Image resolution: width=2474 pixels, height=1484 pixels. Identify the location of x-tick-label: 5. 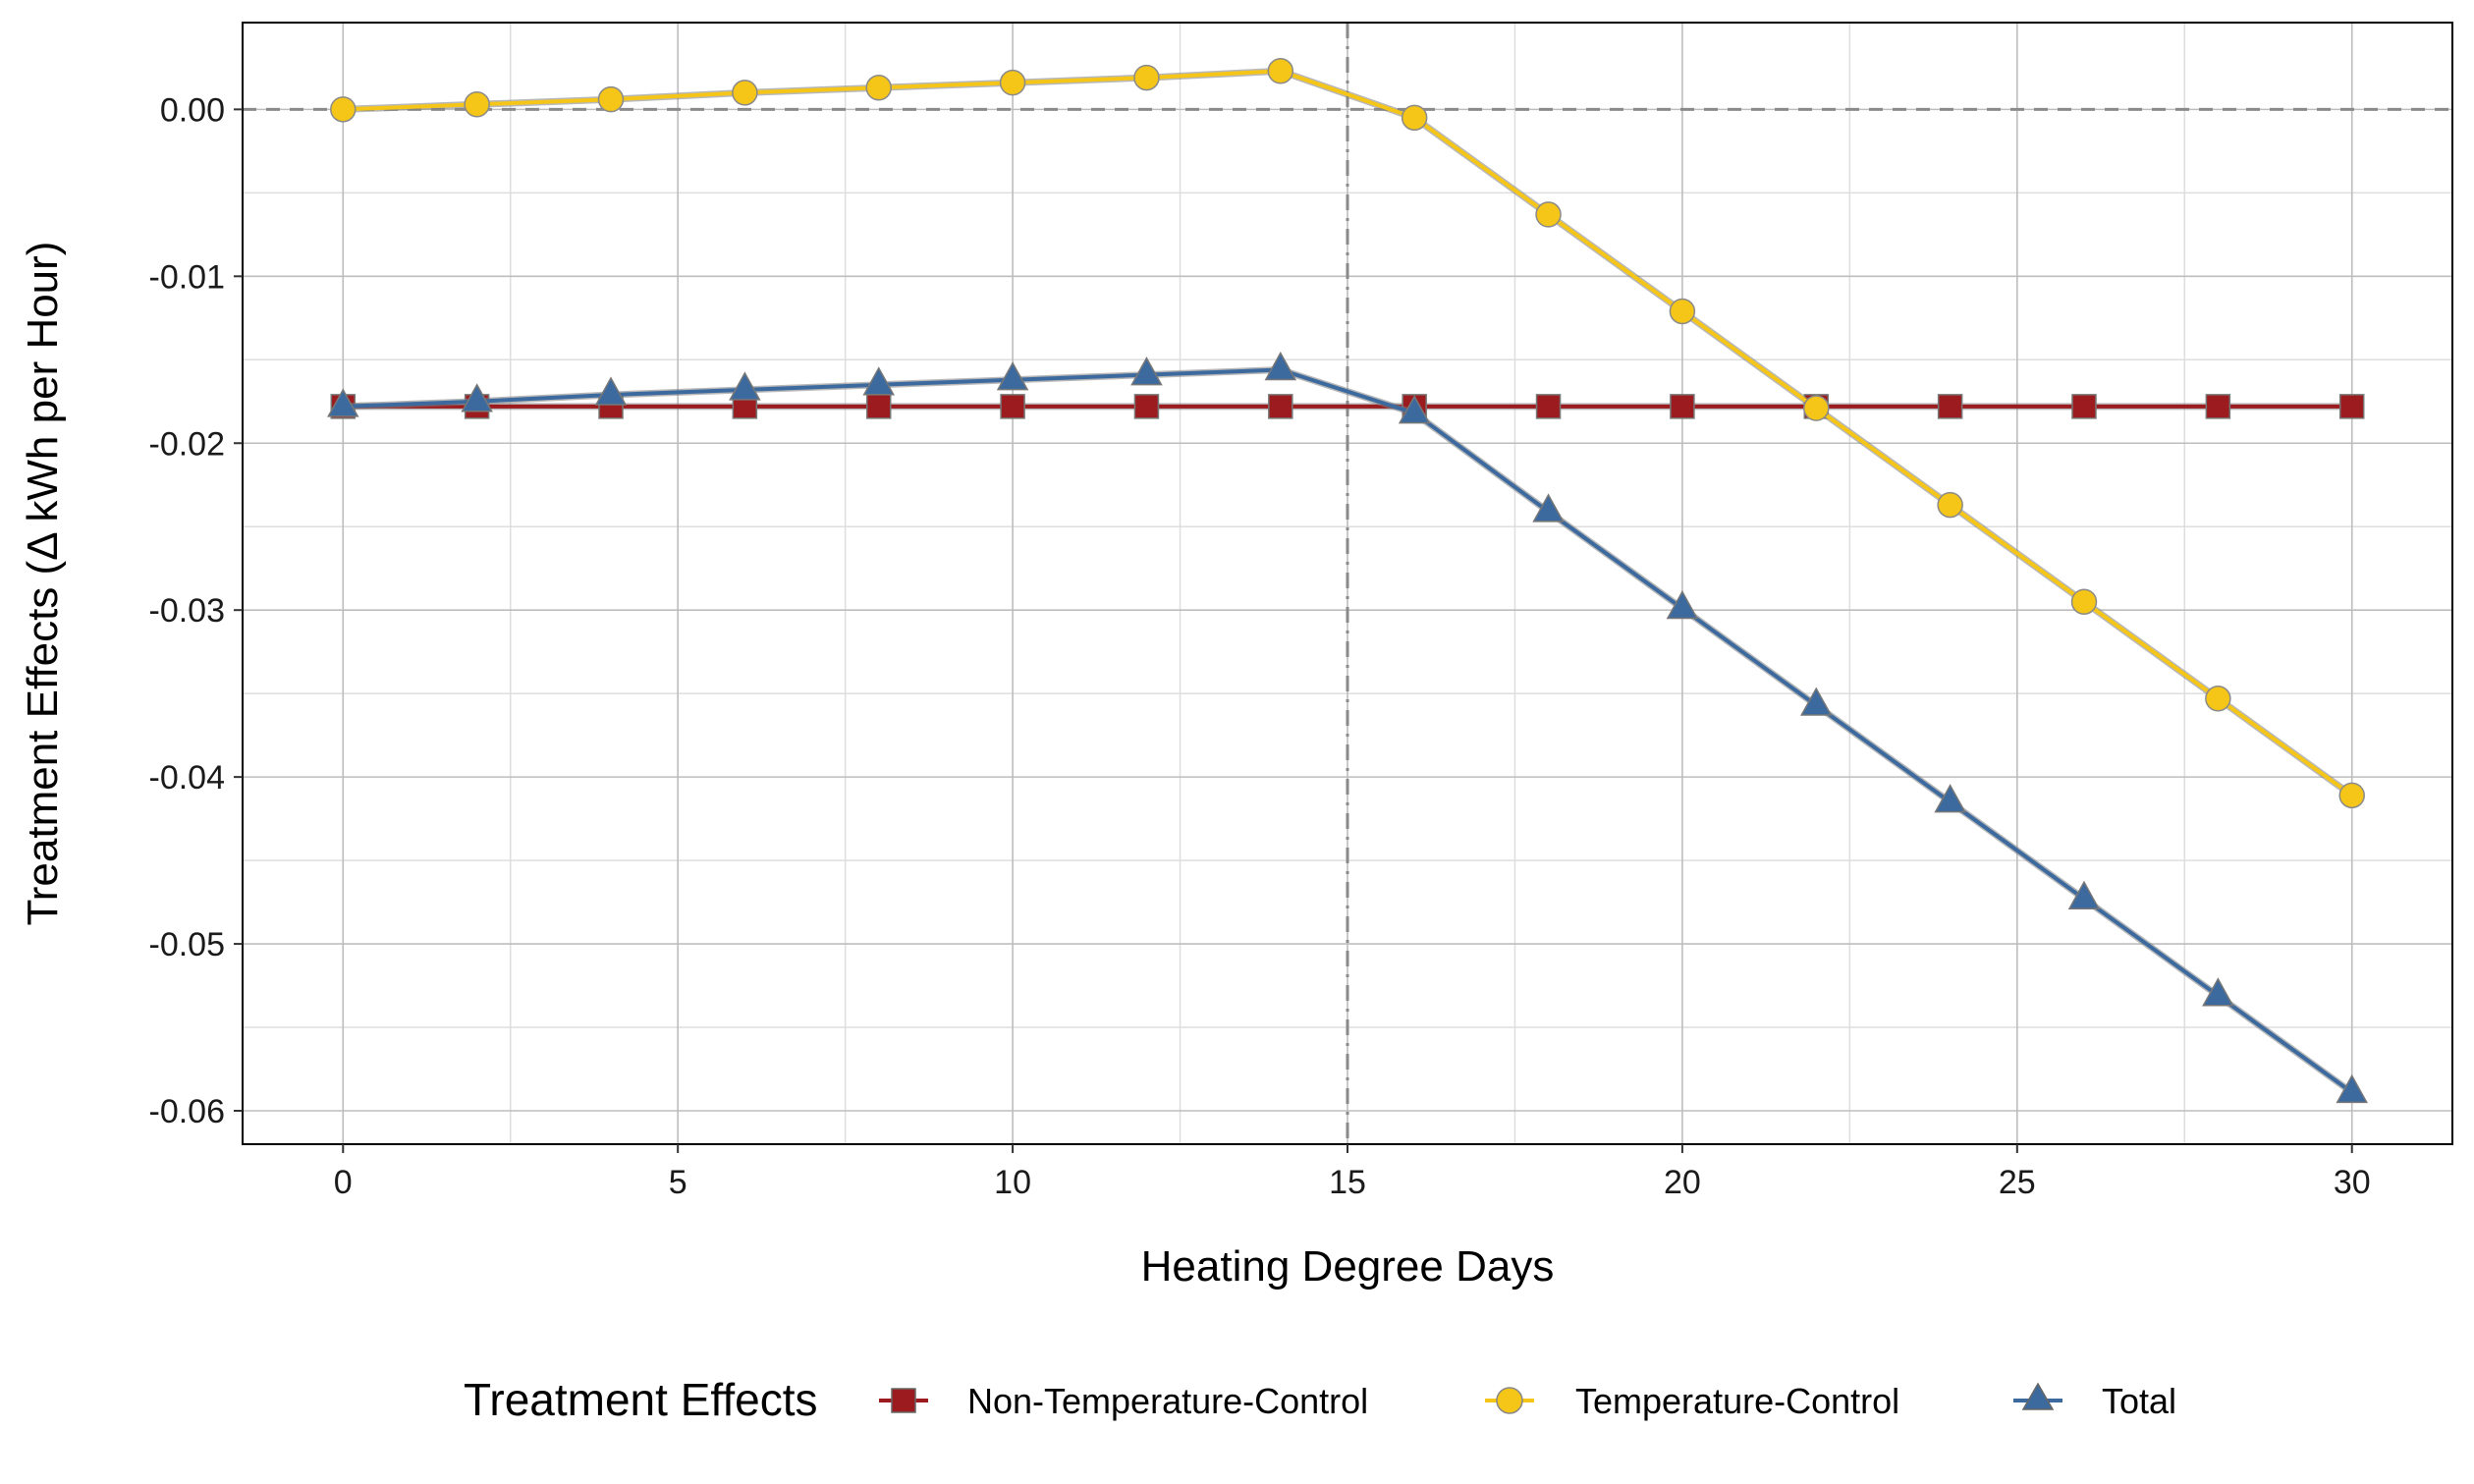
(678, 1182).